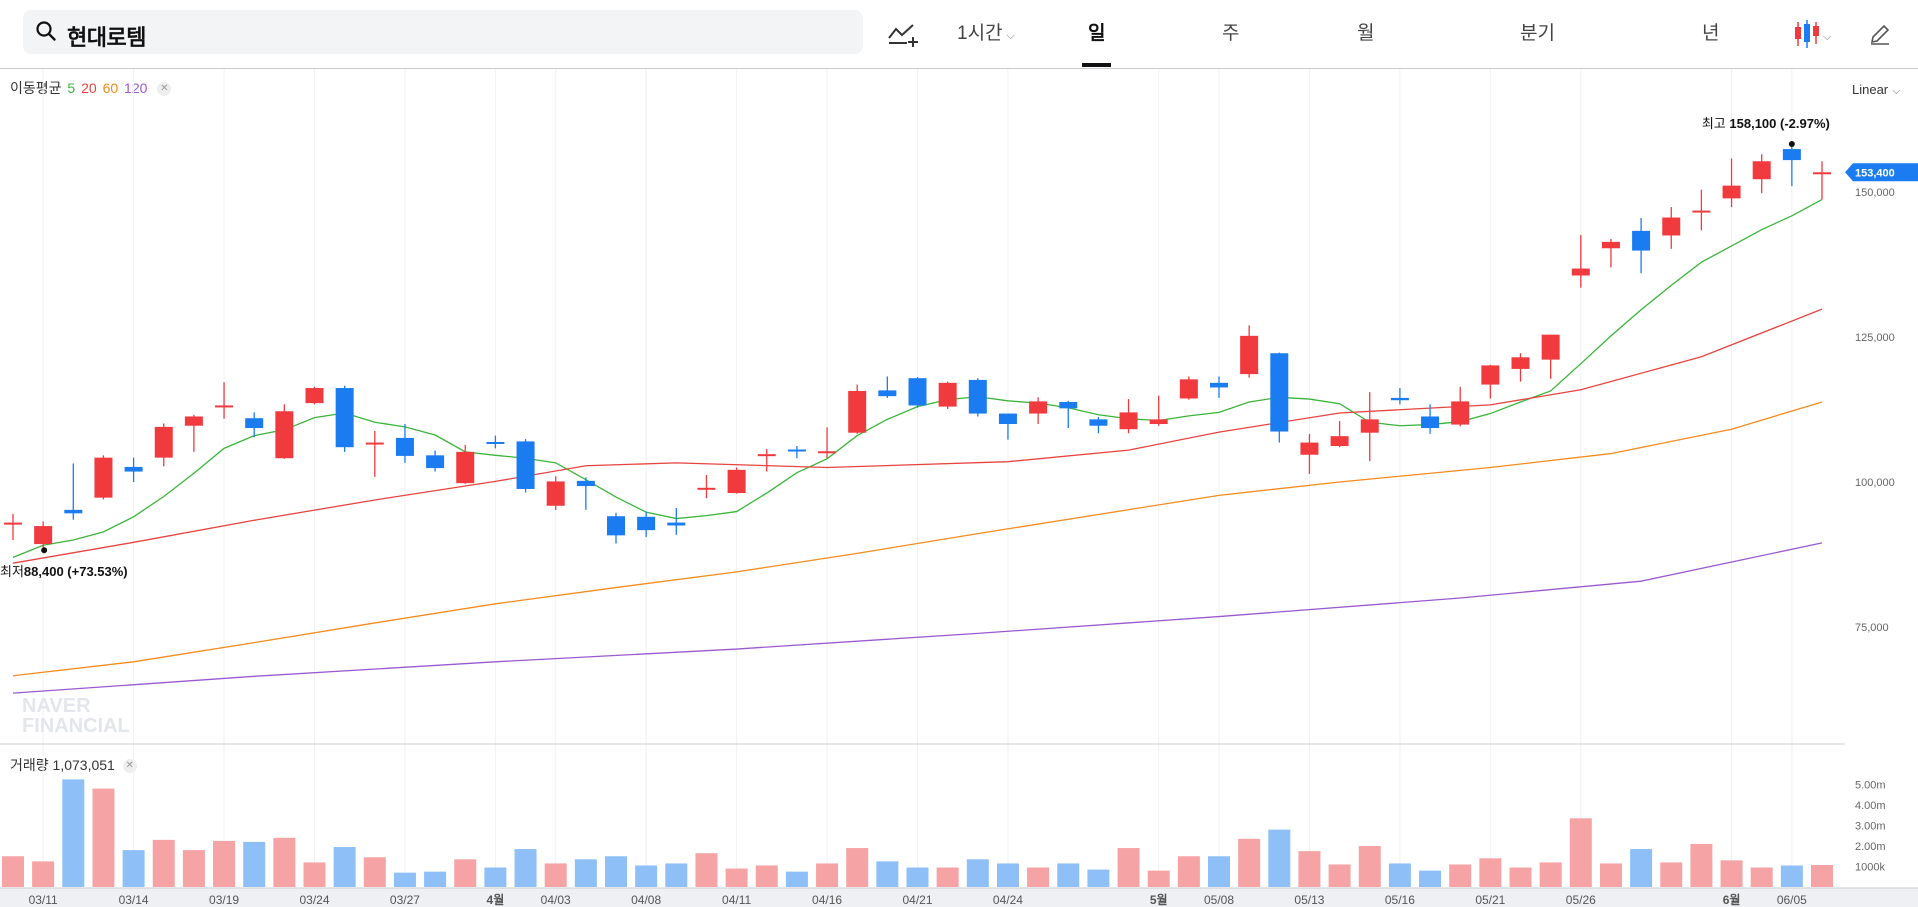 This screenshot has width=1918, height=907. Describe the element at coordinates (496, 899) in the screenshot. I see `date-tick-label: 4월` at that location.